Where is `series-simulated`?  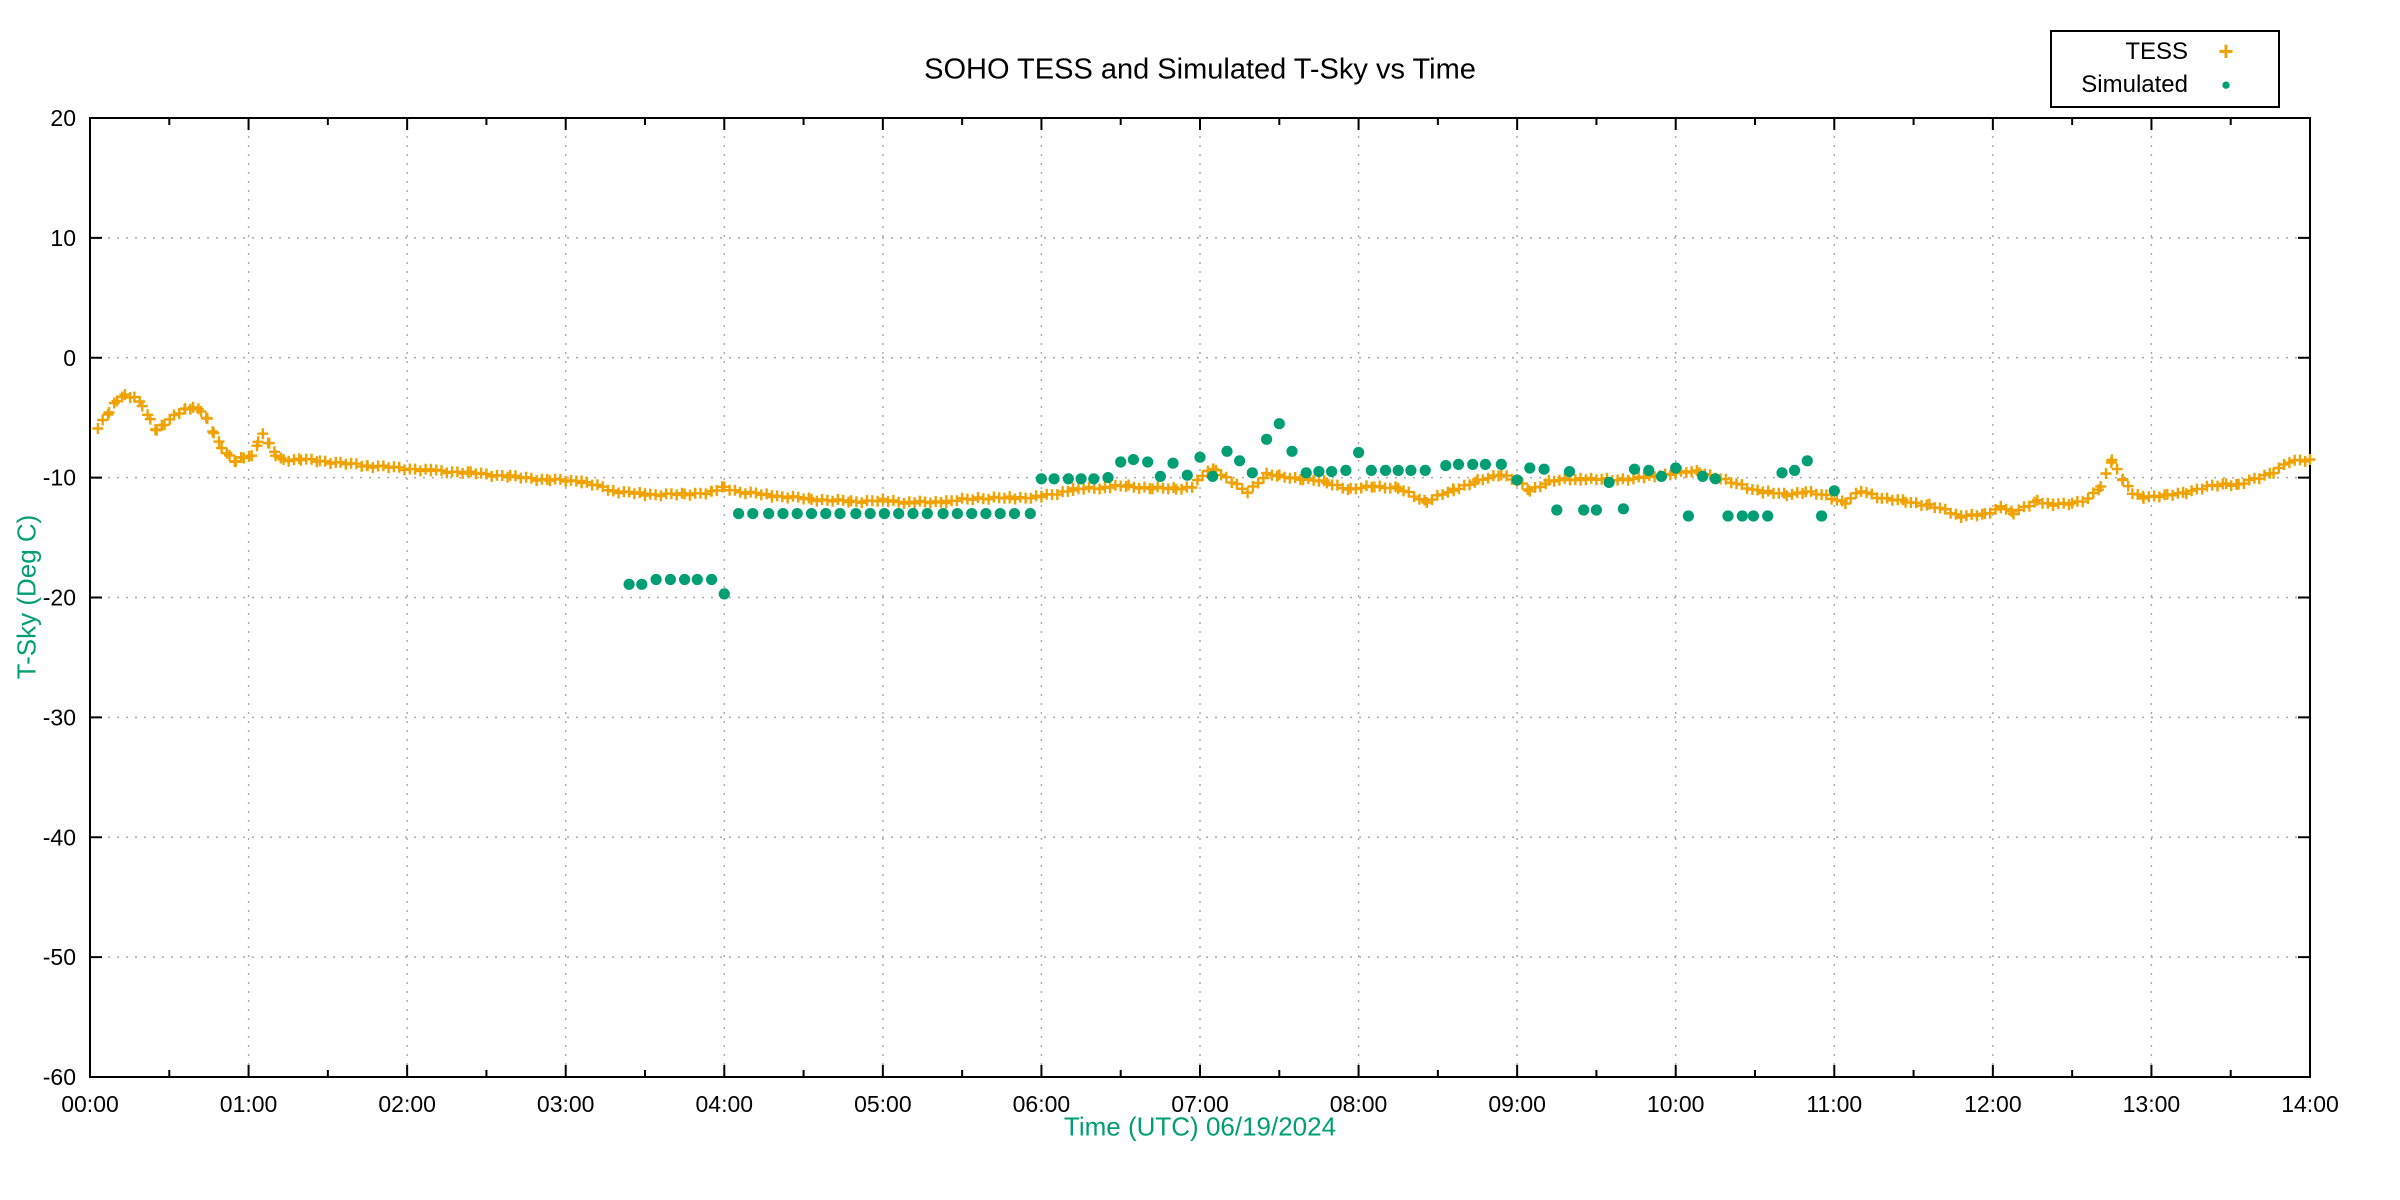
series-simulated is located at coordinates (1231, 509).